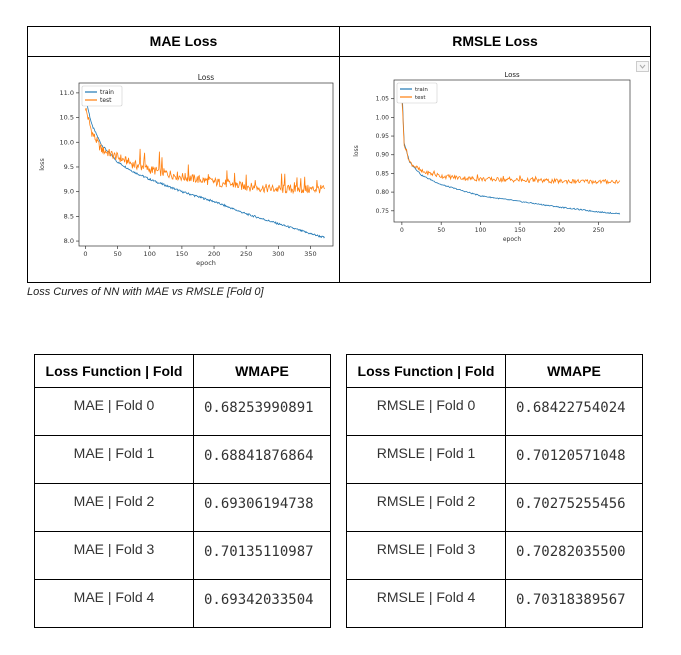 This screenshot has width=681, height=655. Describe the element at coordinates (383, 192) in the screenshot. I see `y-tick-label: 0.80` at that location.